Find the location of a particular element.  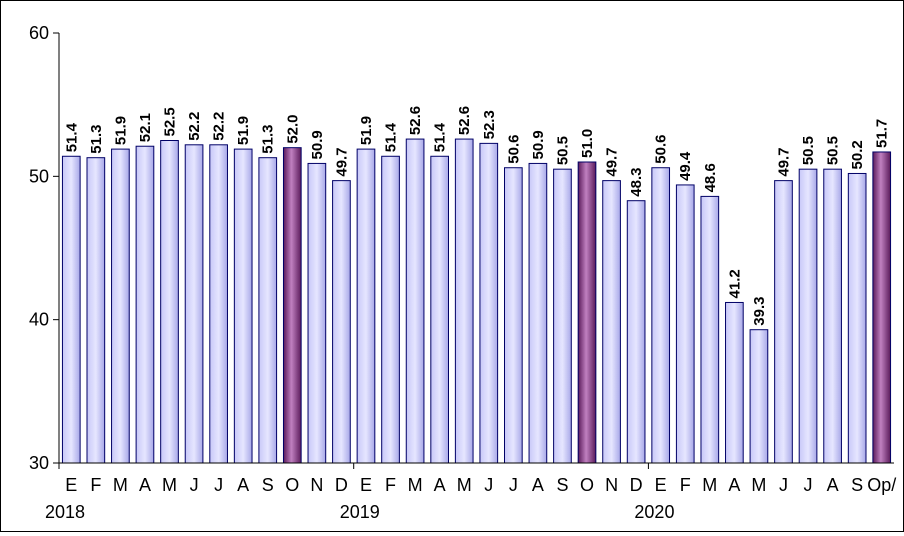

data-label: 51.0 is located at coordinates (587, 143).